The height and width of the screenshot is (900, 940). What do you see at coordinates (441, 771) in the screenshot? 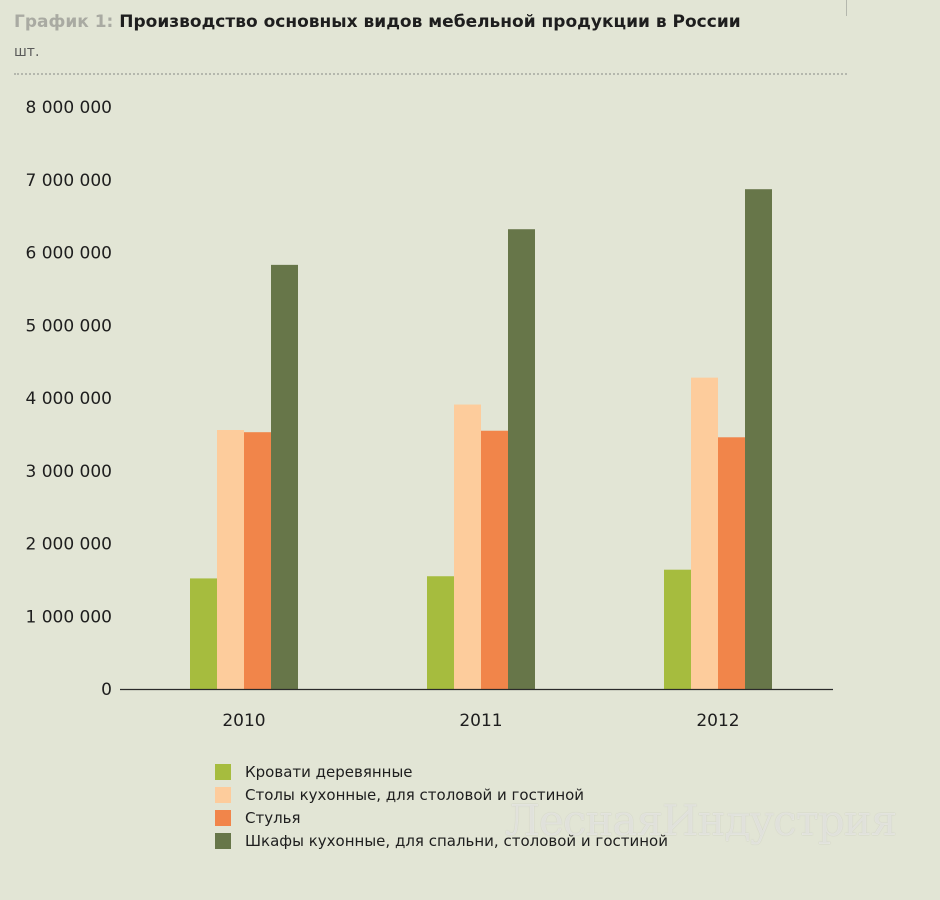
I see `legend-item-beds: Кровати деревянные` at bounding box center [441, 771].